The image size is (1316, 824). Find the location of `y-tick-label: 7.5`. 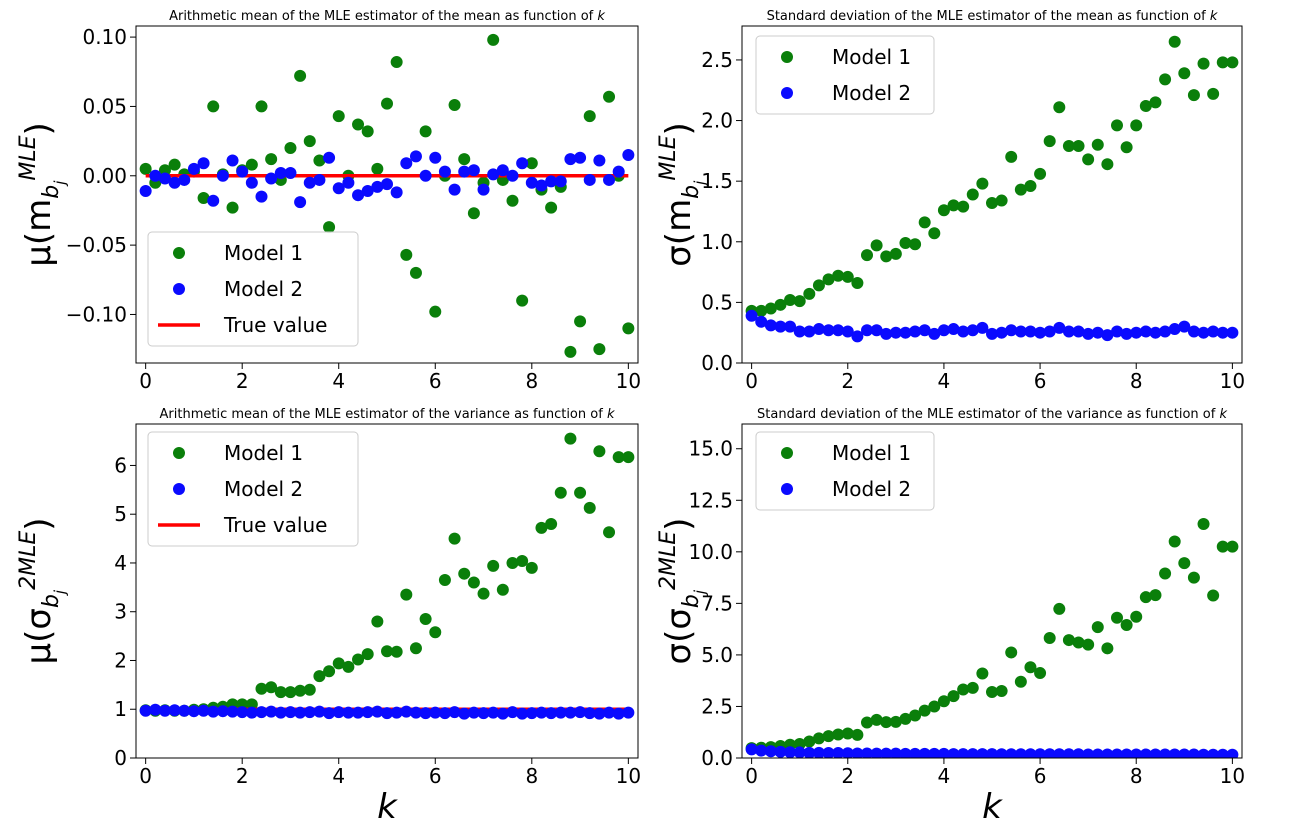

y-tick-label: 7.5 is located at coordinates (717, 603).